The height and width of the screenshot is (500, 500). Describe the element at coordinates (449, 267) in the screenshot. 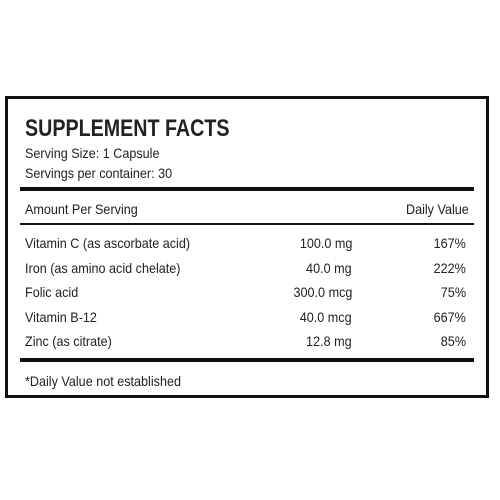

I see `daily-value: 222%` at that location.